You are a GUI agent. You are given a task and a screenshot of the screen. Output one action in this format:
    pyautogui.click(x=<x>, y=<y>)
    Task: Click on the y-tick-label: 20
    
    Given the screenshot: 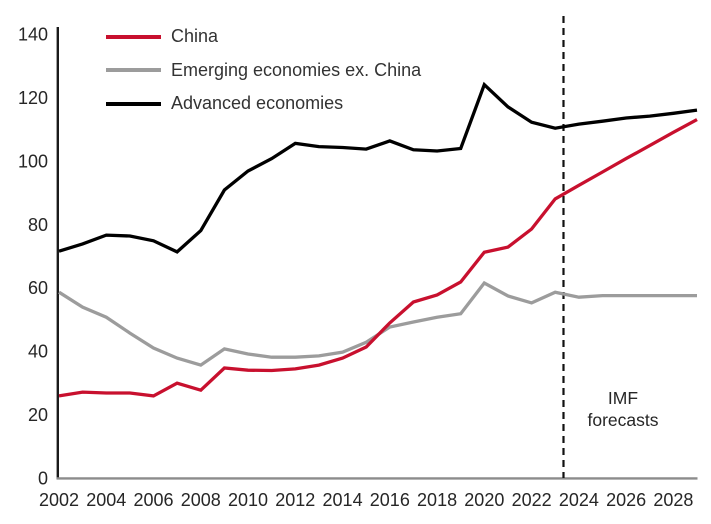 What is the action you would take?
    pyautogui.click(x=38, y=415)
    